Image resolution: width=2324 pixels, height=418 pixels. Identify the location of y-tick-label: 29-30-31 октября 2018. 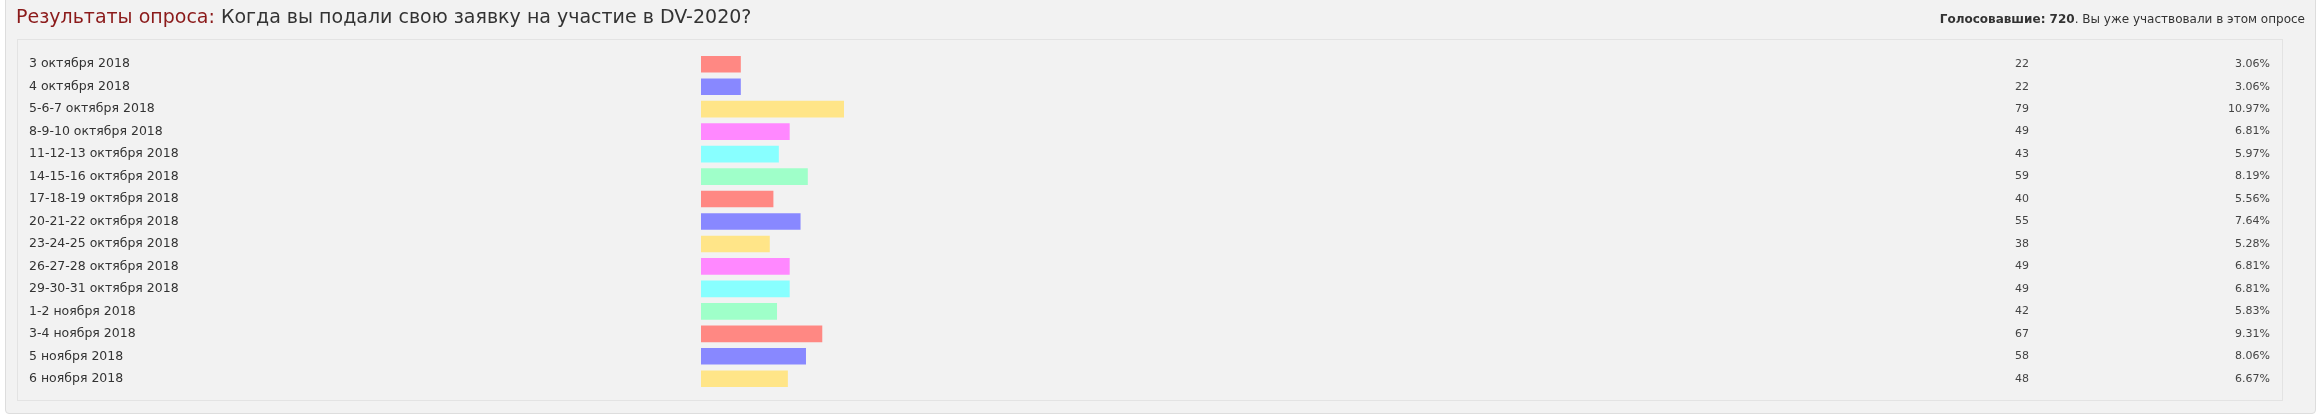
(104, 288).